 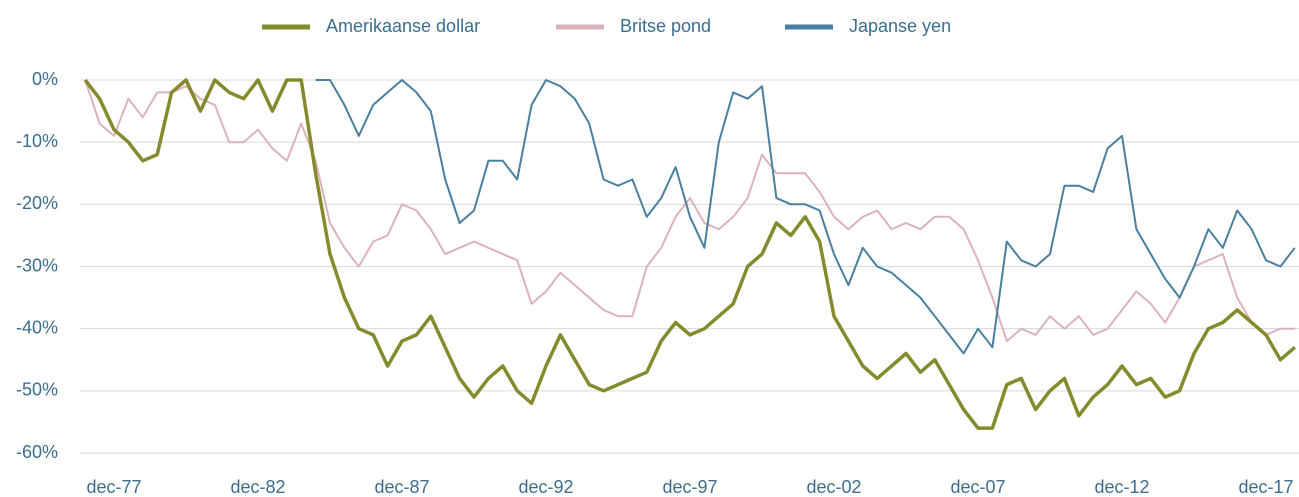 I want to click on x-tick-label: dec-92, so click(x=545, y=487).